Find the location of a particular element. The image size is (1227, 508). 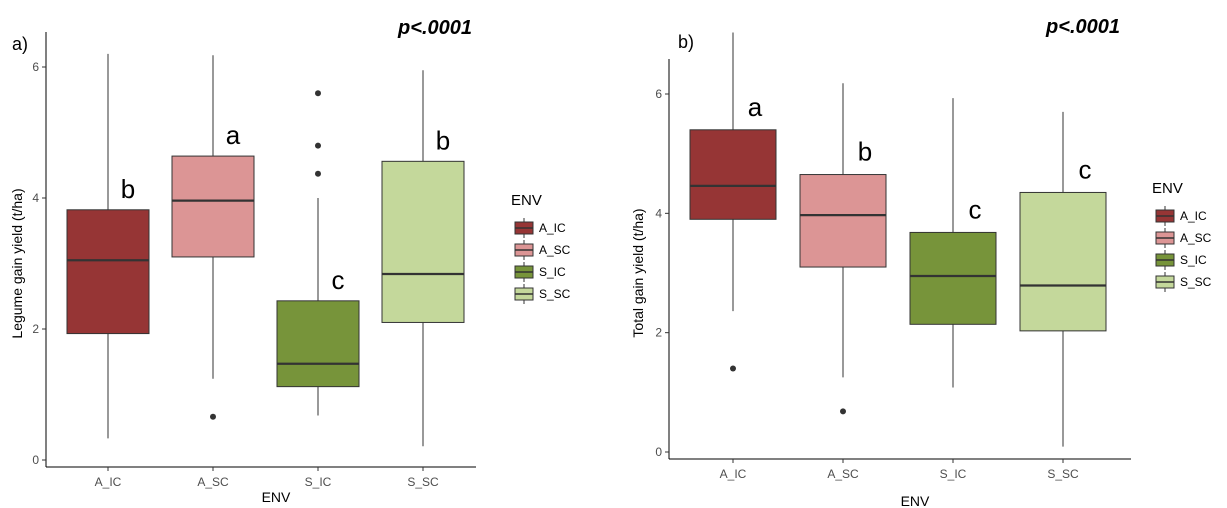

box-a-ic: a is located at coordinates (733, 202).